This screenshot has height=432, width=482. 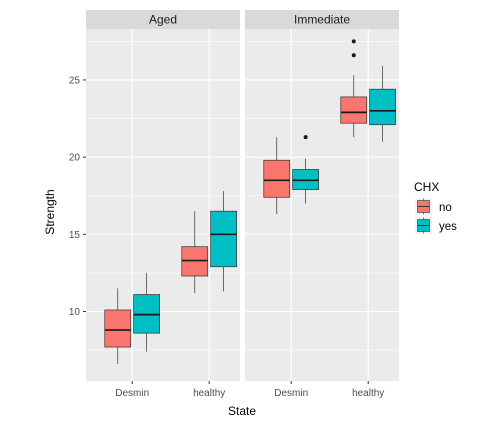 I want to click on legend: CHX no yes, so click(x=435, y=207).